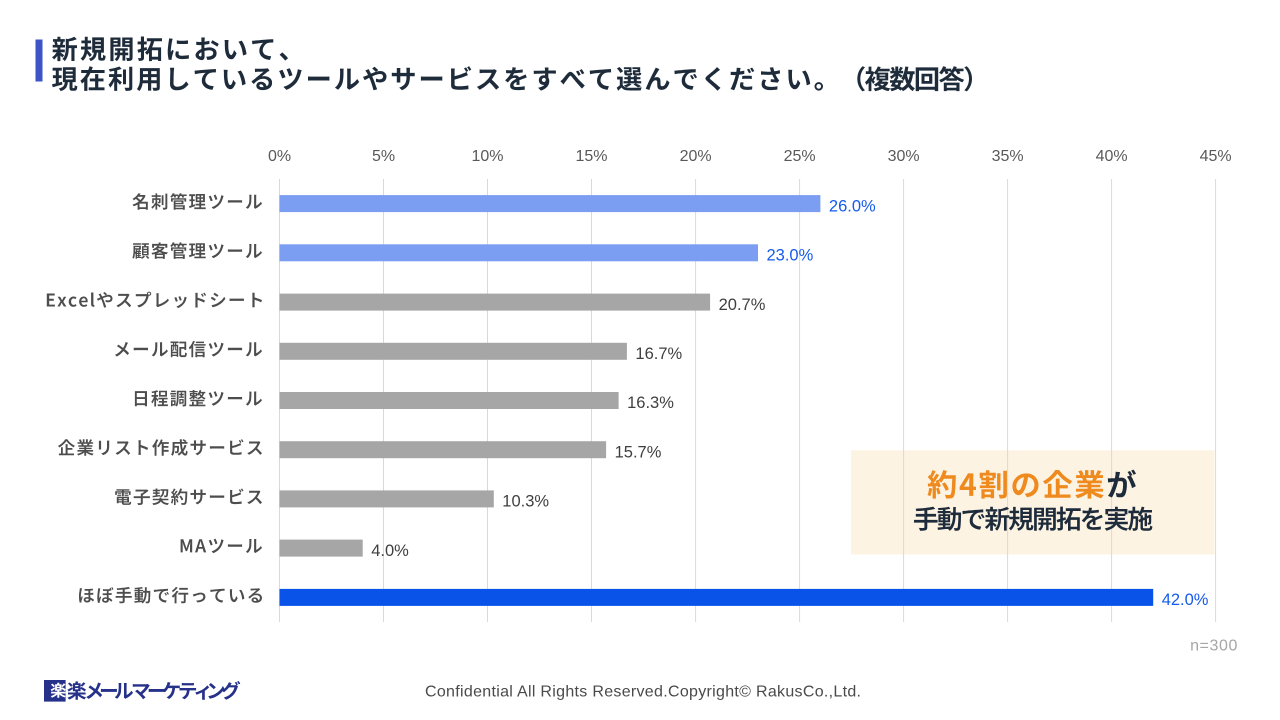 The height and width of the screenshot is (720, 1280). Describe the element at coordinates (487, 156) in the screenshot. I see `svg-text: 10%` at that location.